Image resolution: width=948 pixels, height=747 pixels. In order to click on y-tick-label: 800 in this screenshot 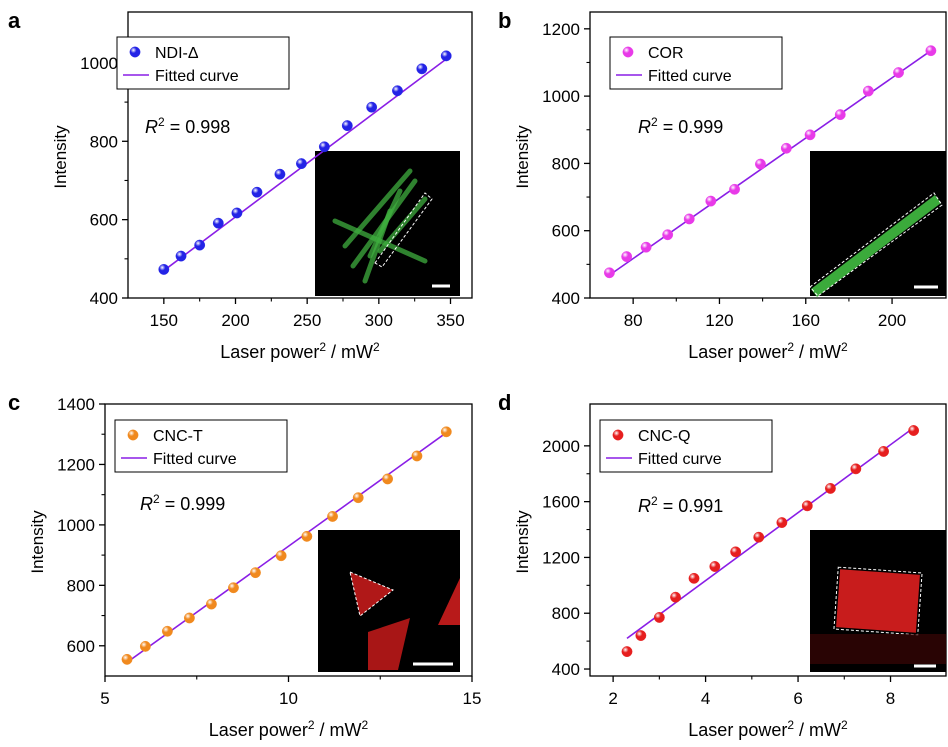, I will do `click(104, 141)`.